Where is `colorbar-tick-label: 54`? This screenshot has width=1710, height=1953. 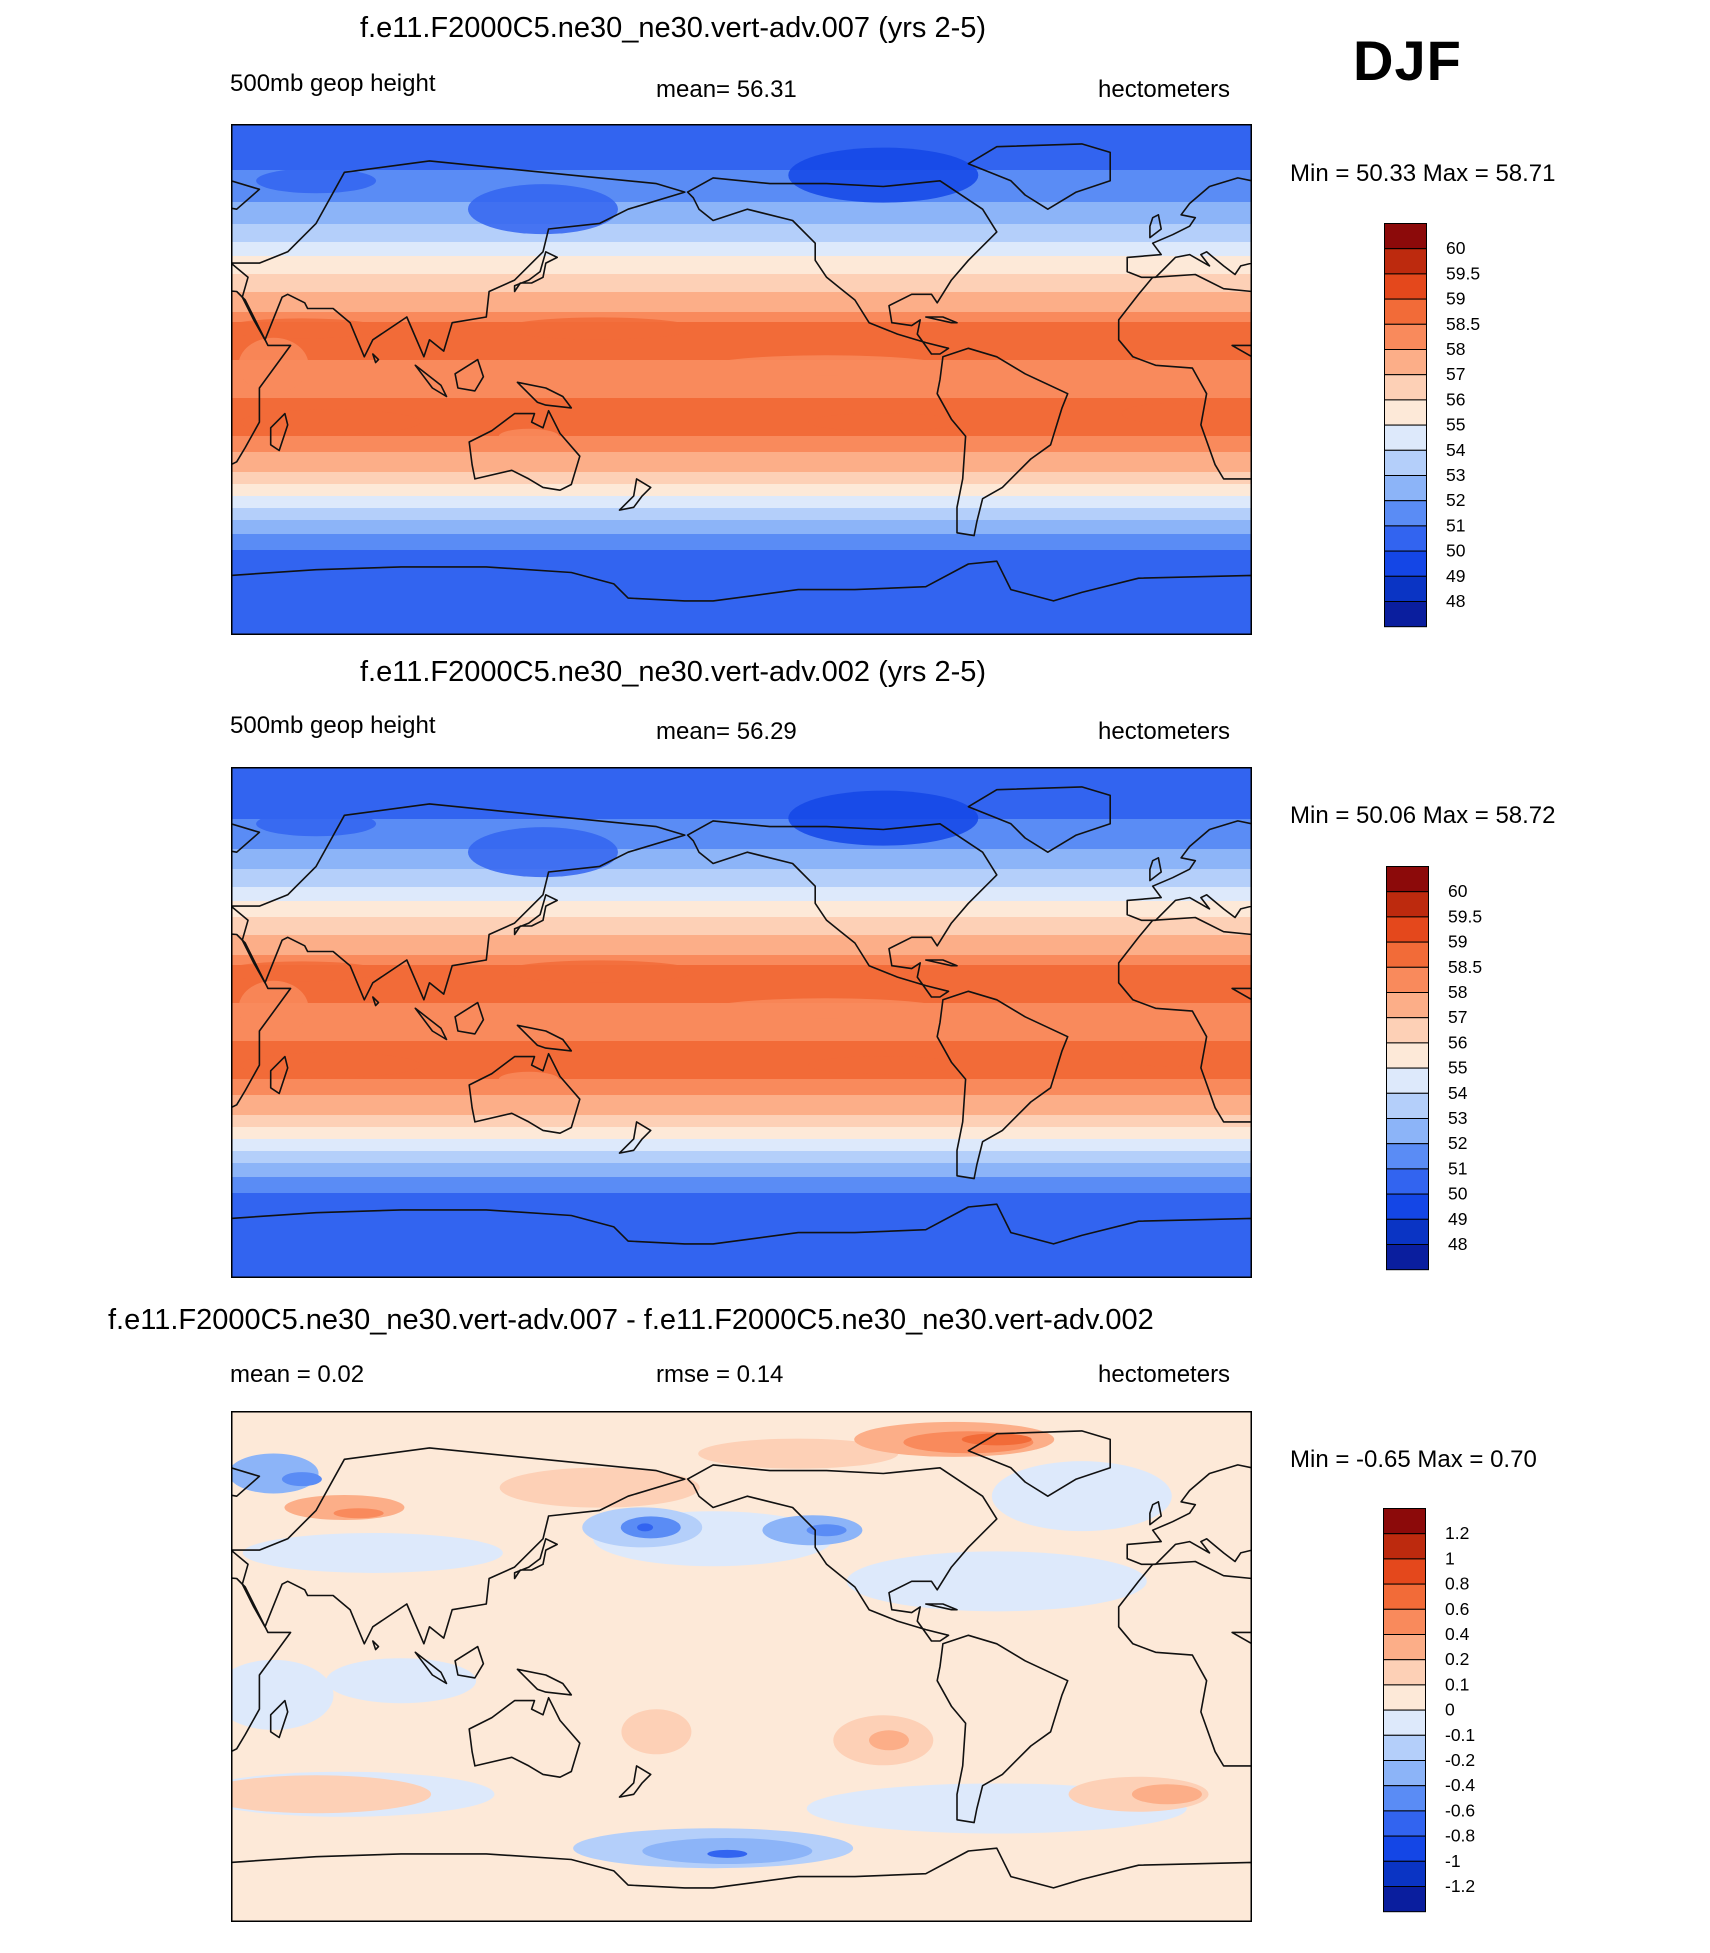
colorbar-tick-label: 54 is located at coordinates (1456, 450).